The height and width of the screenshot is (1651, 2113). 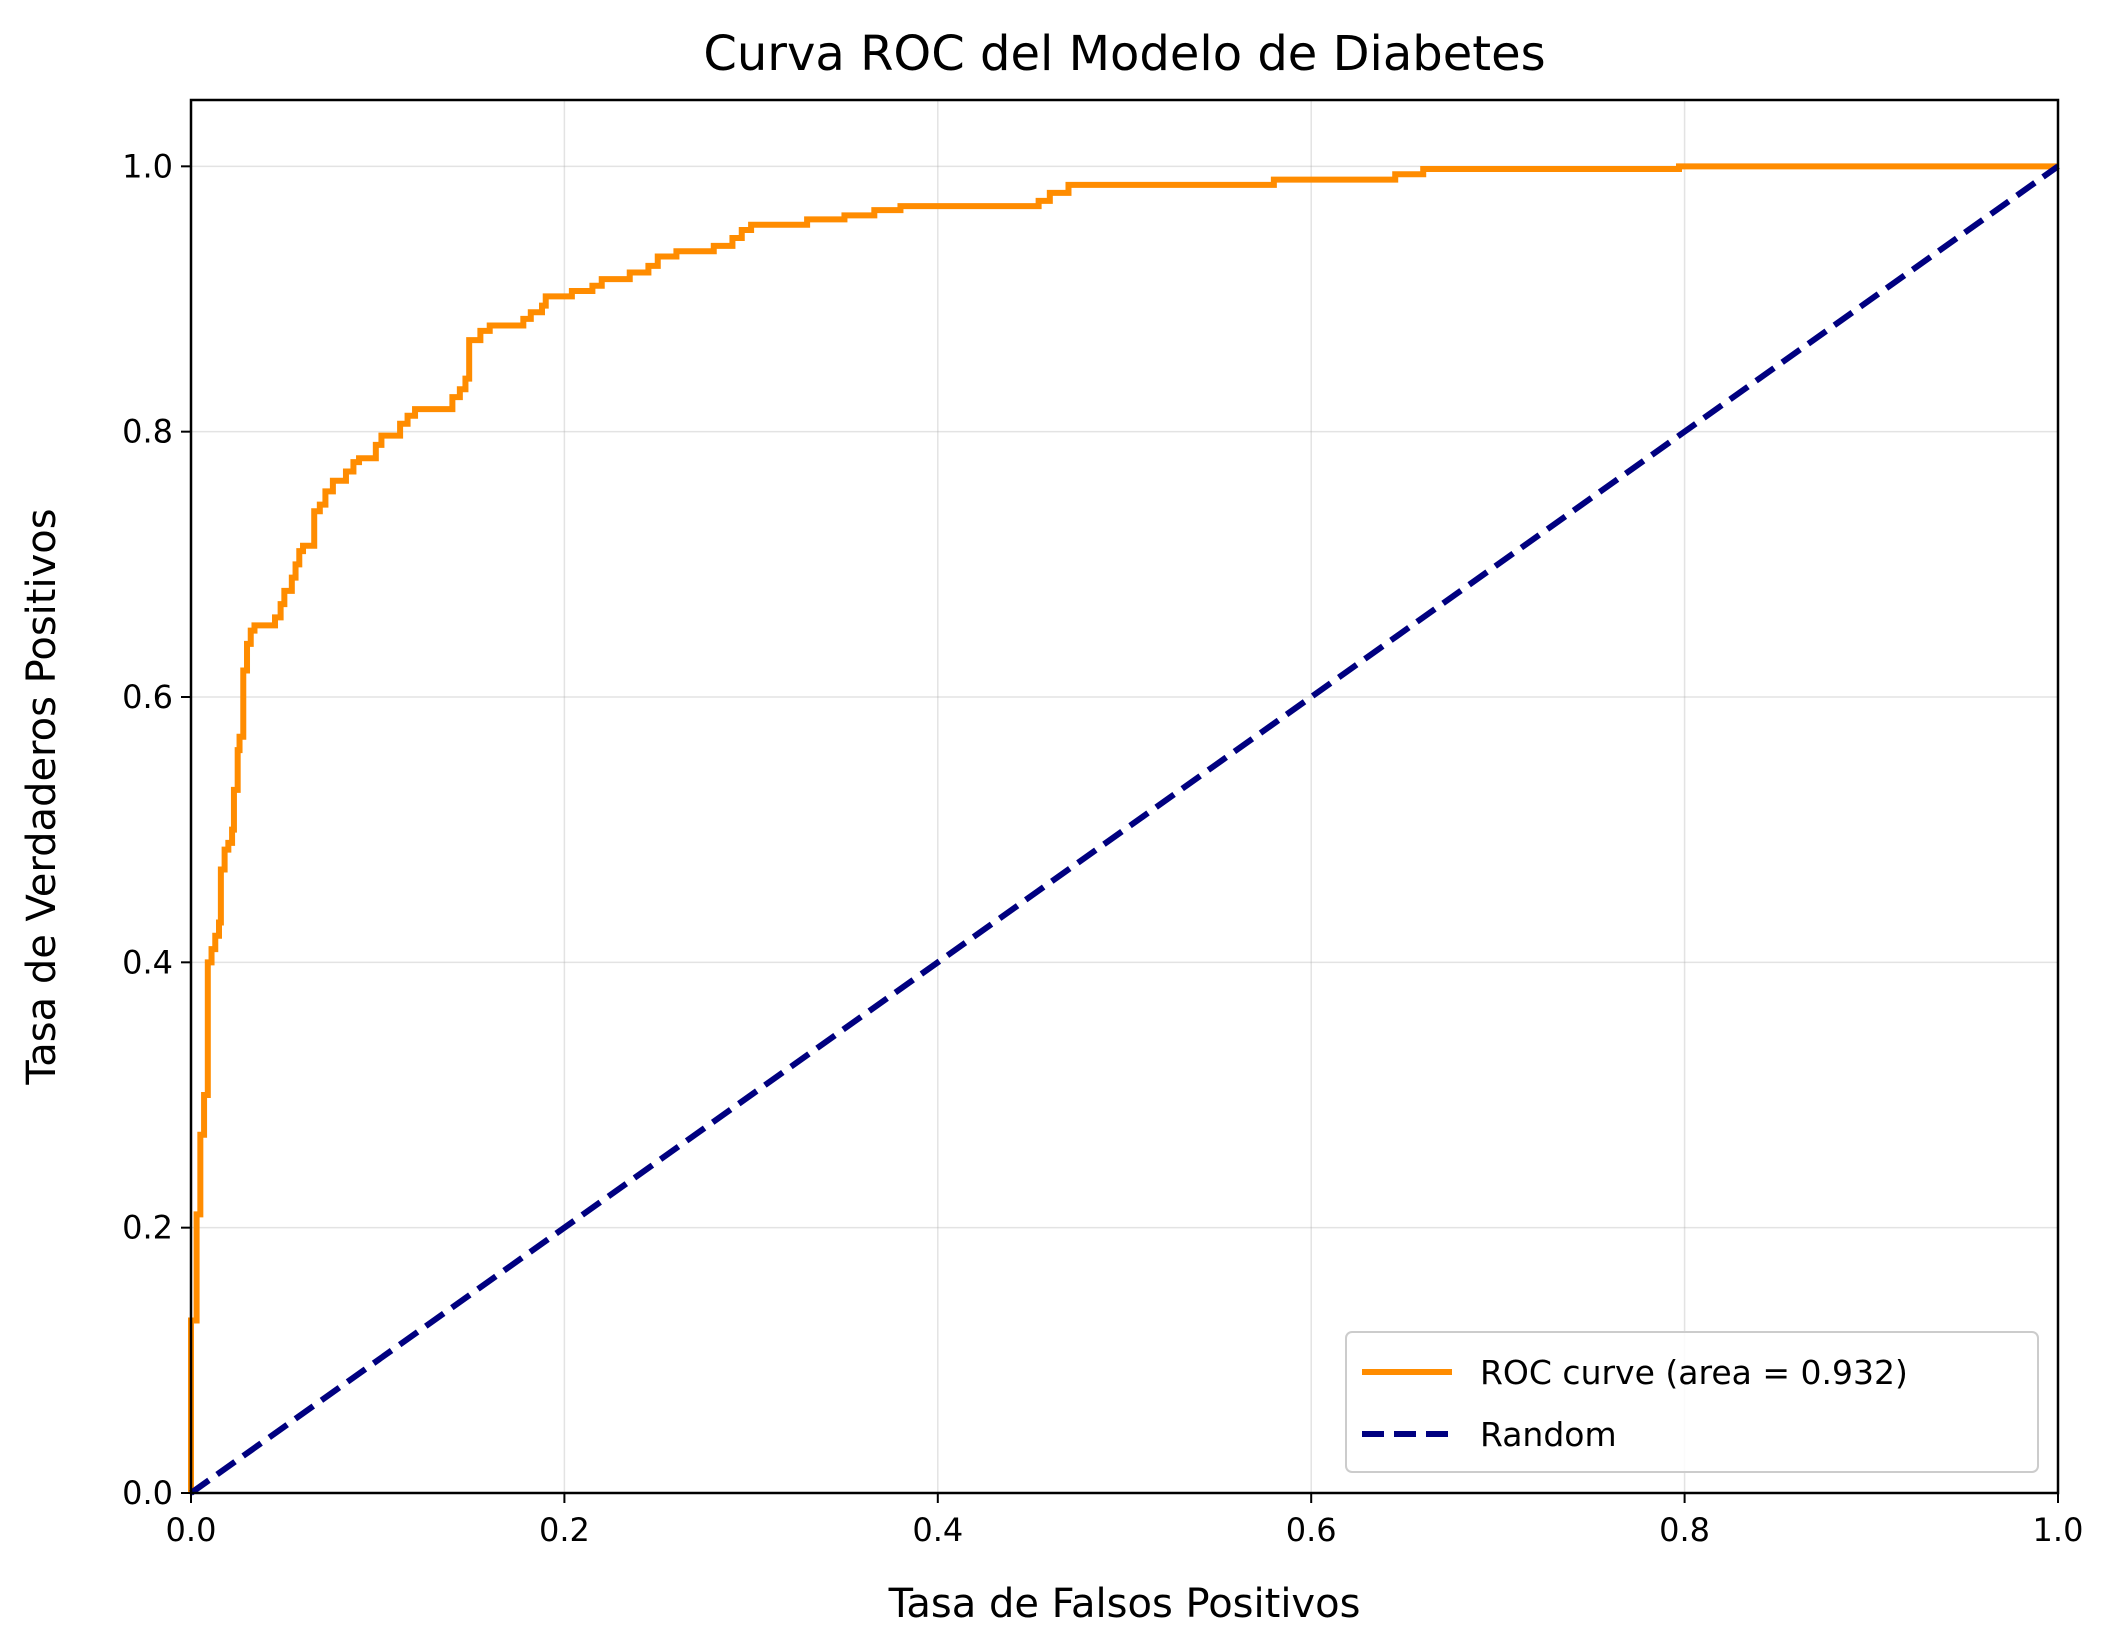 What do you see at coordinates (1311, 1530) in the screenshot?
I see `x-tick-label: 0.6` at bounding box center [1311, 1530].